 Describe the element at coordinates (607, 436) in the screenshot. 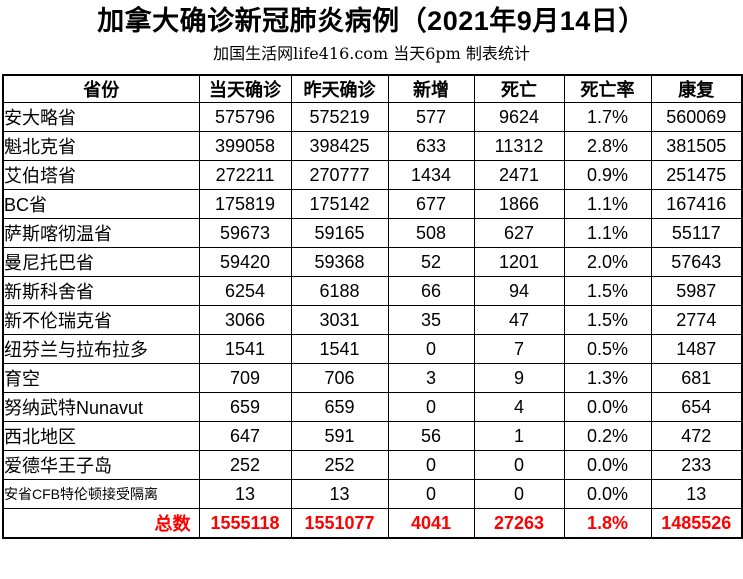

I see `value-cell: 0.2%` at that location.